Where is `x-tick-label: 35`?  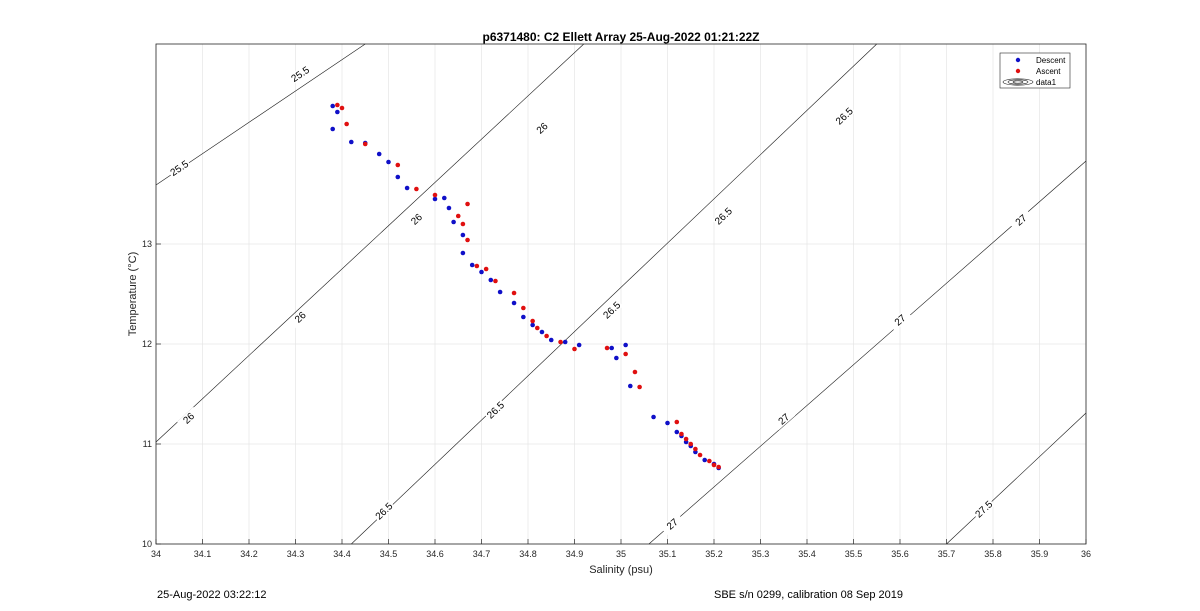 x-tick-label: 35 is located at coordinates (621, 554).